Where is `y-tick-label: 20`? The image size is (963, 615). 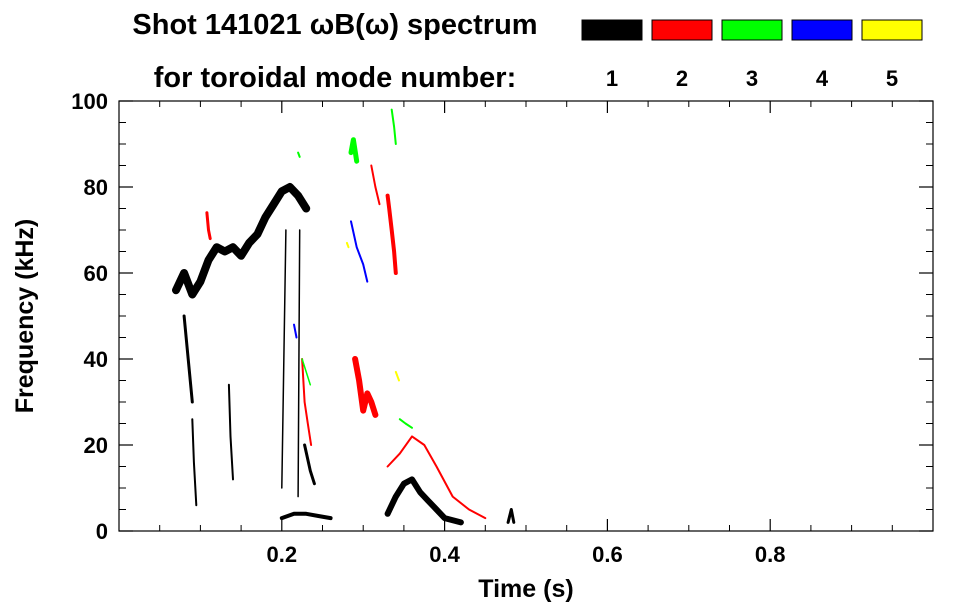 y-tick-label: 20 is located at coordinates (96, 445).